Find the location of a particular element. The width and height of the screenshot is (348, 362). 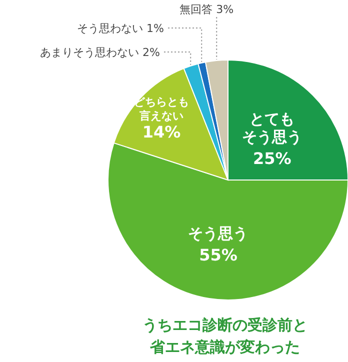

data-label: 55% is located at coordinates (218, 255).